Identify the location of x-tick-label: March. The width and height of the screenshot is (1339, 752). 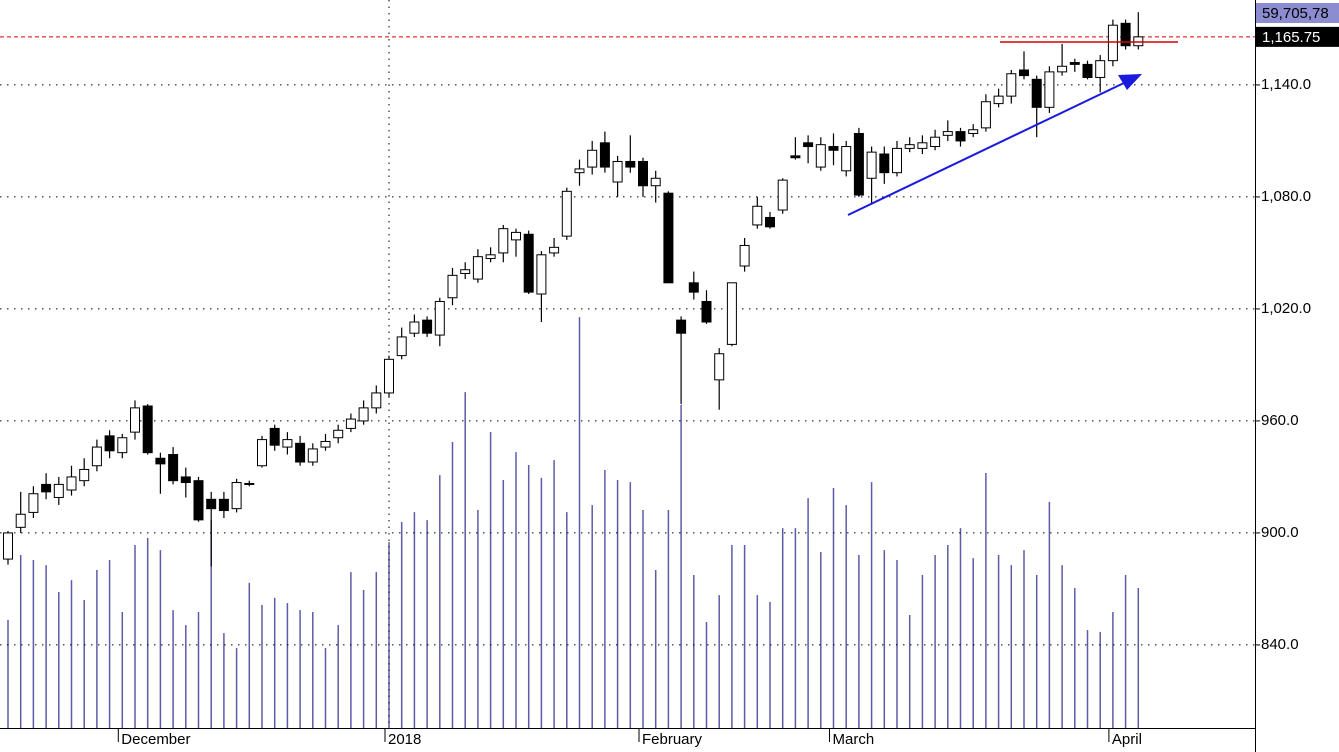
(854, 739).